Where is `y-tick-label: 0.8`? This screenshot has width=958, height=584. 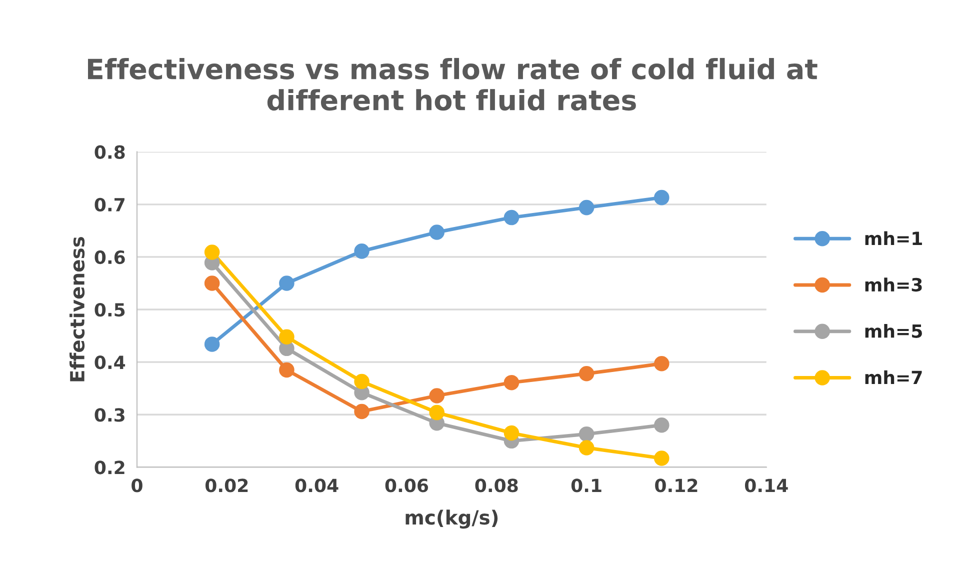
y-tick-label: 0.8 is located at coordinates (109, 152).